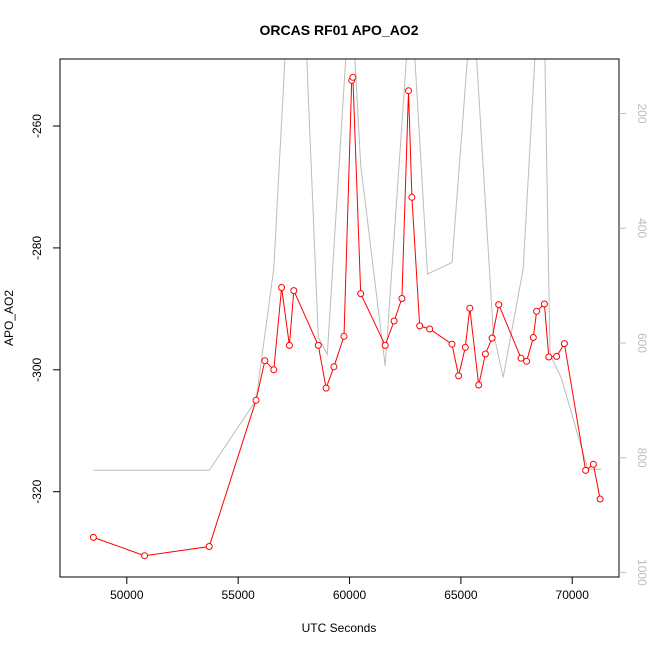 The width and height of the screenshot is (650, 650). I want to click on y2-axis: 200 400 600 800 1000, so click(634, 344).